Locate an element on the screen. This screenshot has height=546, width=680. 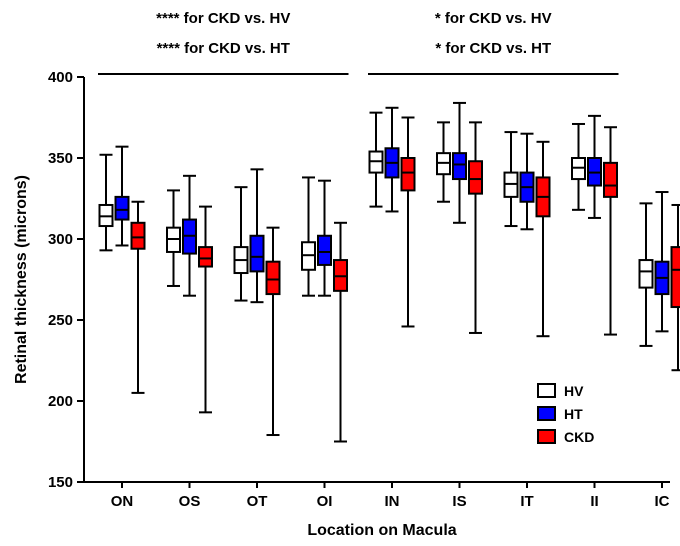
box-ot-ckd is located at coordinates (273, 331).